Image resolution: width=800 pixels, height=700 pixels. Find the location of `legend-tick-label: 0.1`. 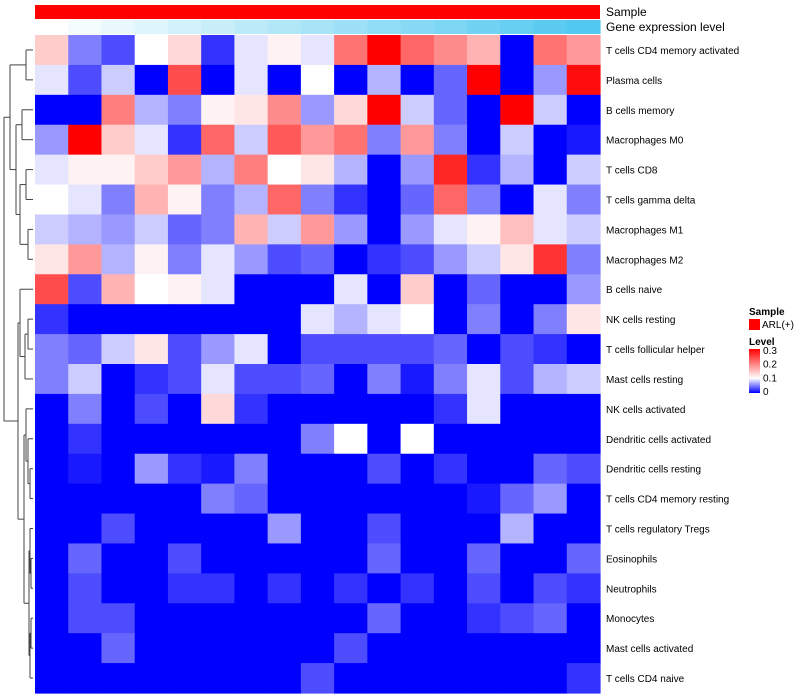

legend-tick-label: 0.1 is located at coordinates (770, 378).